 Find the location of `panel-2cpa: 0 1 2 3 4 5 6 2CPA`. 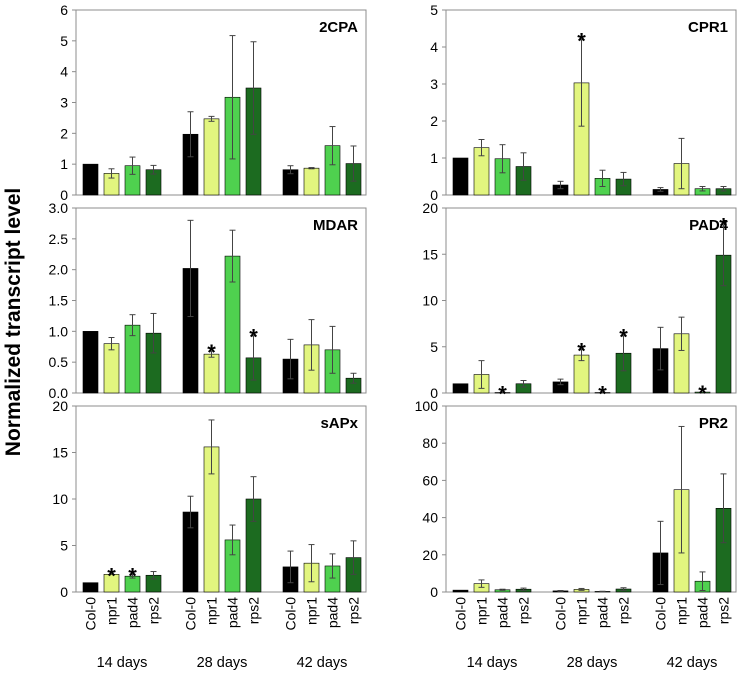

panel-2cpa: 0 1 2 3 4 5 6 2CPA is located at coordinates (213, 102).